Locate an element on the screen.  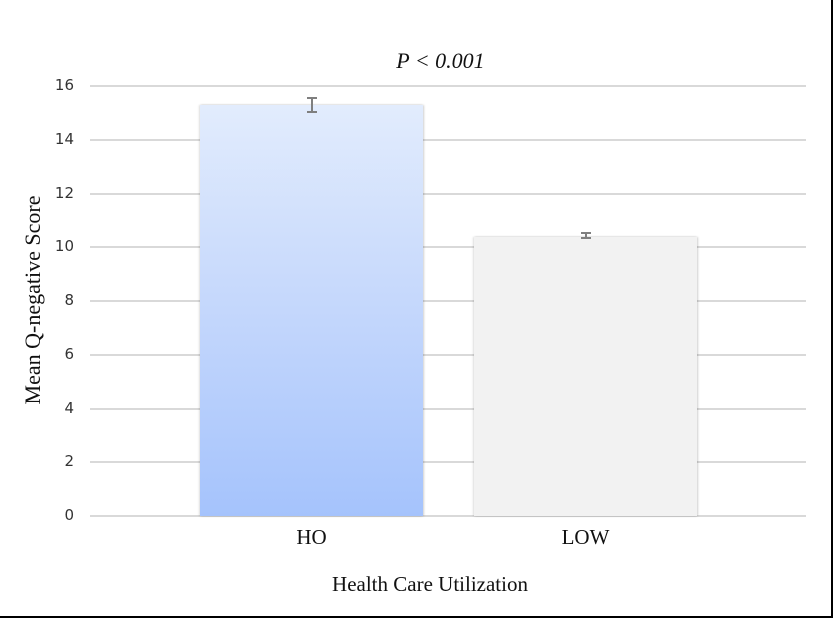
error-bar-ho is located at coordinates (311, 104).